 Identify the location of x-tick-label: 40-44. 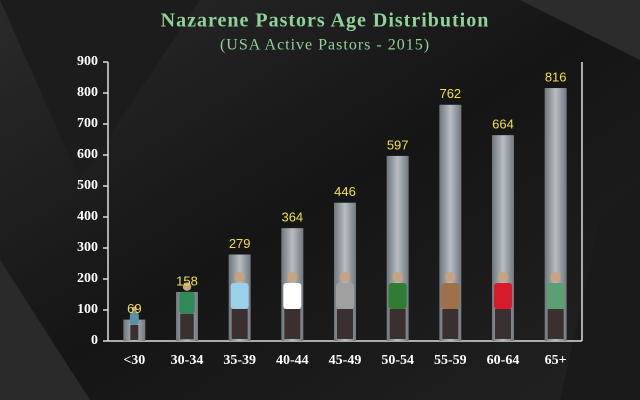
(292, 360).